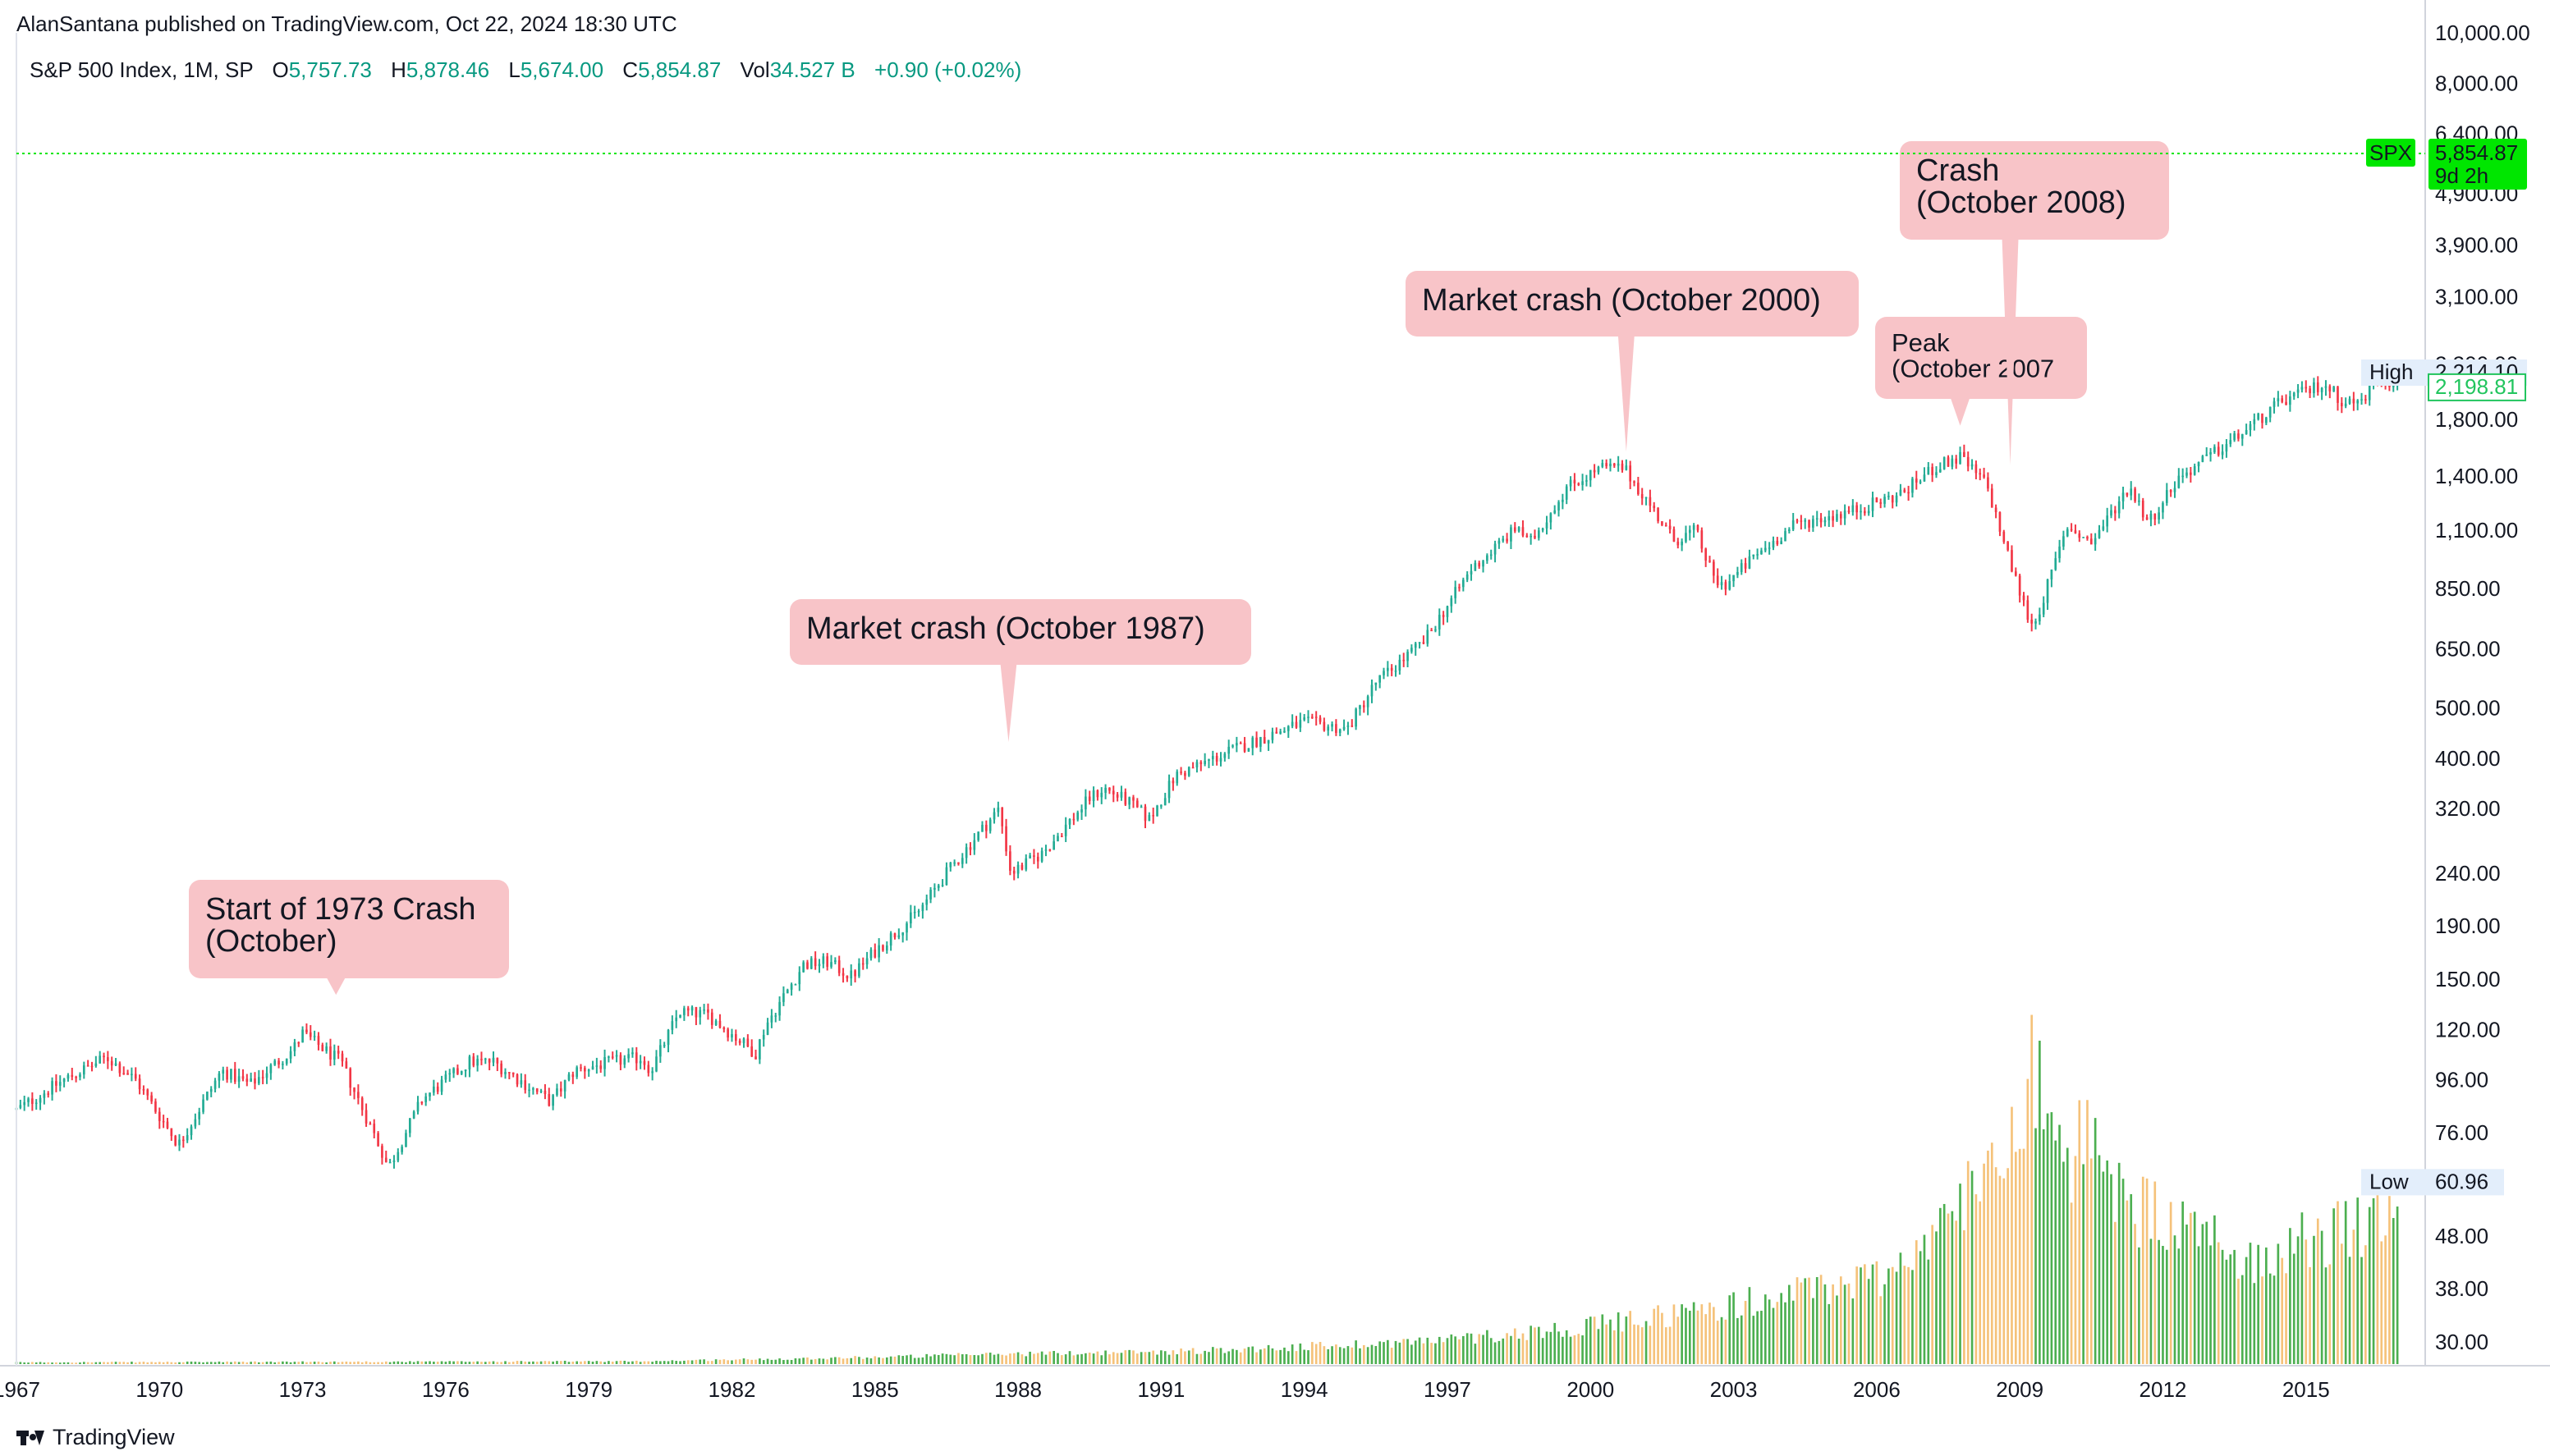 This screenshot has height=1456, width=2550. I want to click on annotation-callout: Market crash (October 1987), so click(1020, 670).